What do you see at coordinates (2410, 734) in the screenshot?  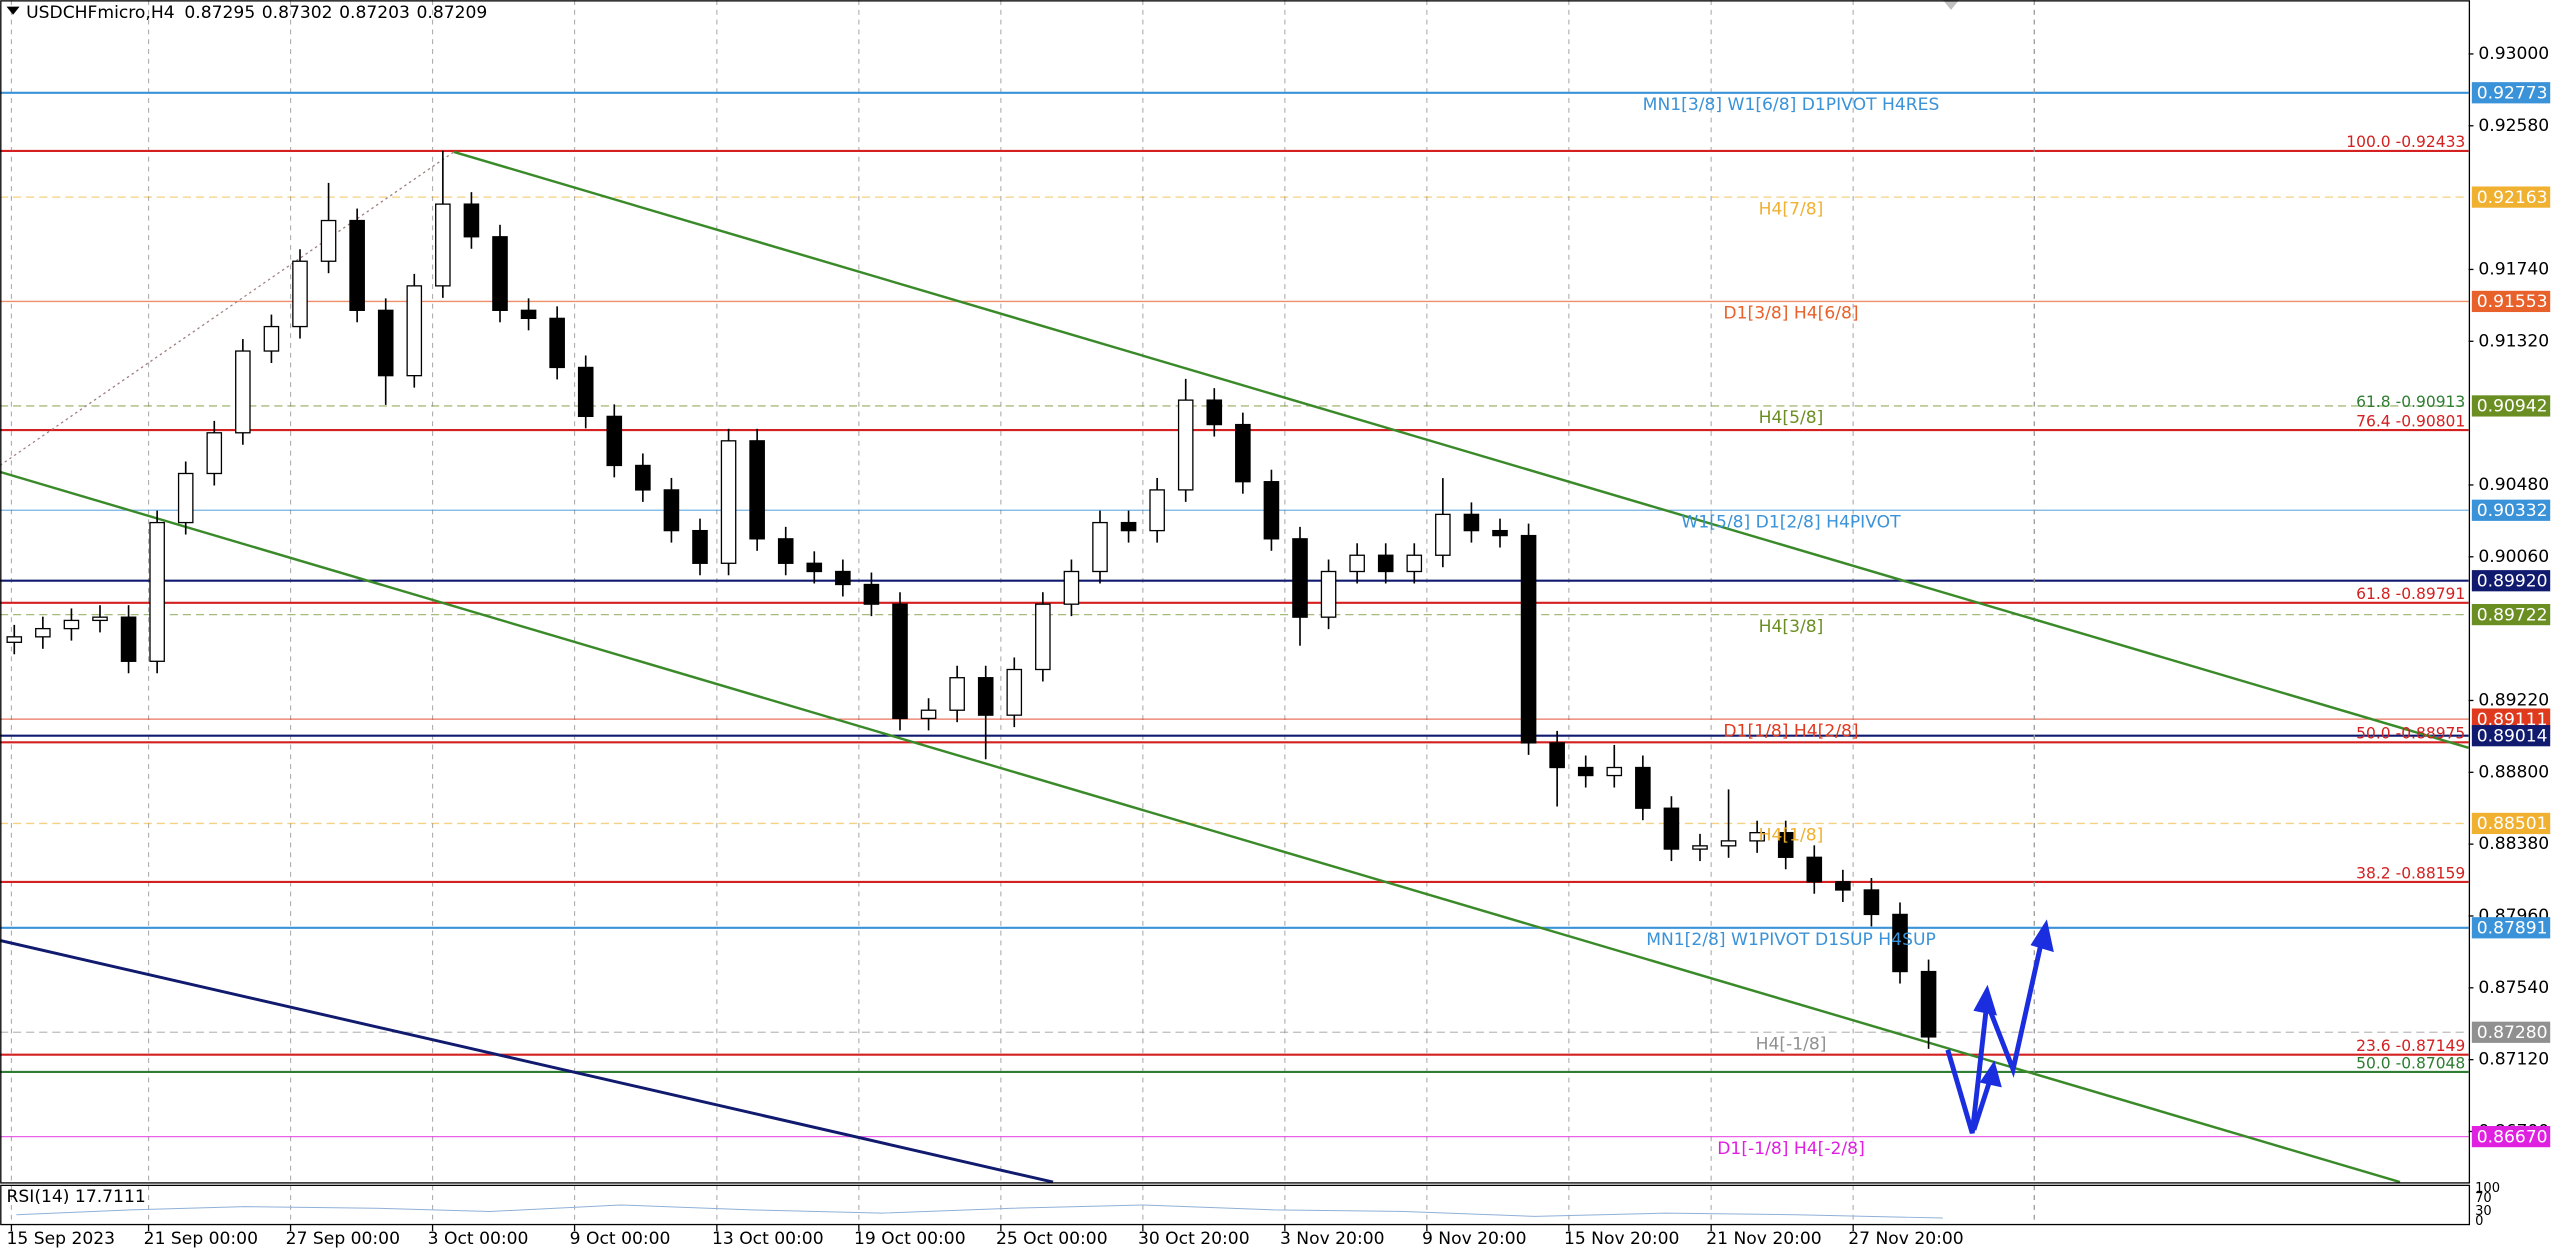 I see `fib-label: 50.0 -0.88975` at bounding box center [2410, 734].